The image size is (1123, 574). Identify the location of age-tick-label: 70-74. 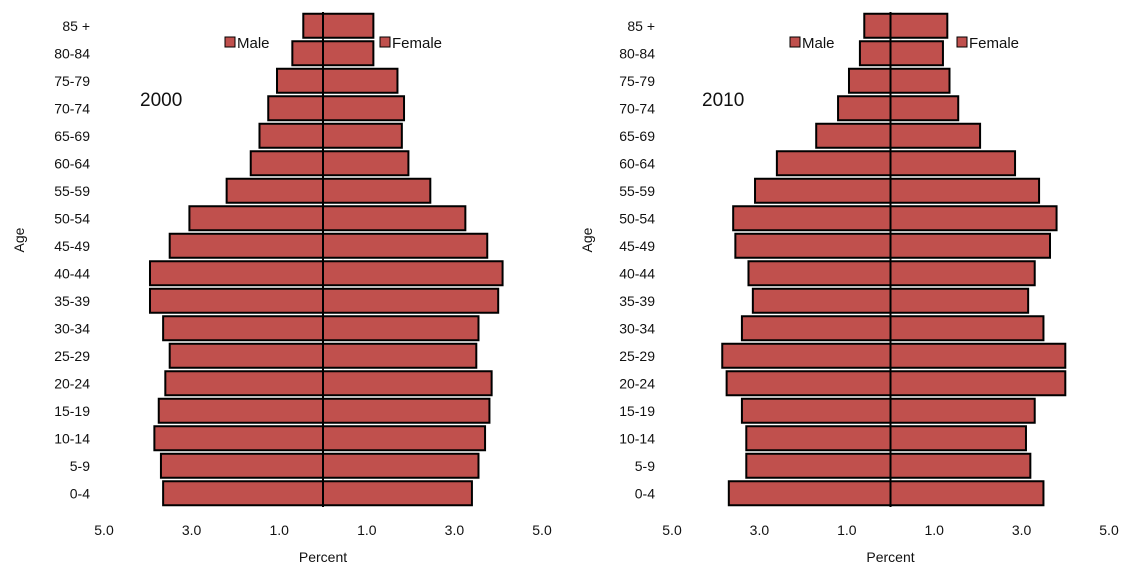
(637, 108).